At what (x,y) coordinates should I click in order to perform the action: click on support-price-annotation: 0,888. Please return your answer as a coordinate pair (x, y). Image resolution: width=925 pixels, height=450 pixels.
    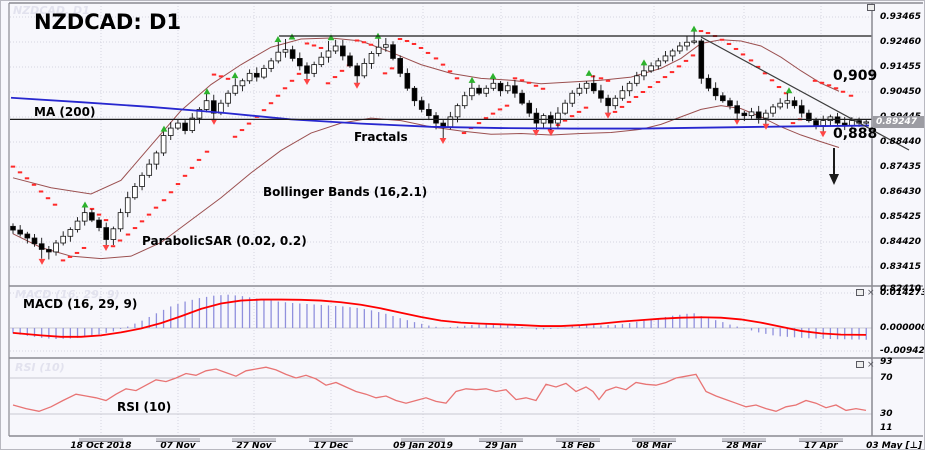
    Looking at the image, I should click on (855, 134).